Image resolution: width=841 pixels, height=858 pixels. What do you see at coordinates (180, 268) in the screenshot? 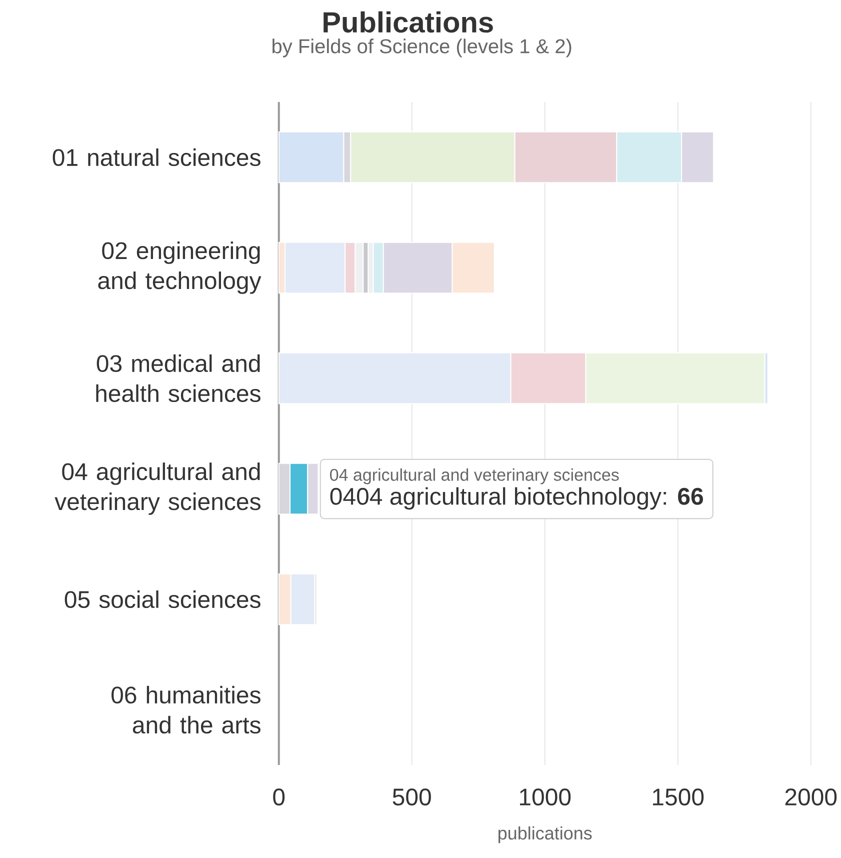
I see `y-tick-label: 02 engineering and technology` at bounding box center [180, 268].